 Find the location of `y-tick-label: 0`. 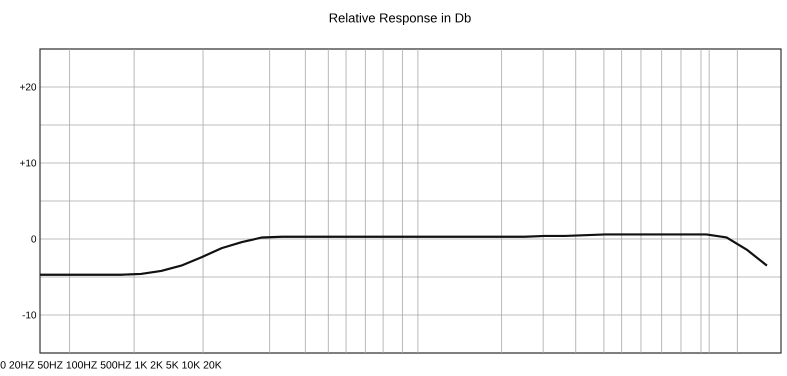

y-tick-label: 0 is located at coordinates (33, 239).